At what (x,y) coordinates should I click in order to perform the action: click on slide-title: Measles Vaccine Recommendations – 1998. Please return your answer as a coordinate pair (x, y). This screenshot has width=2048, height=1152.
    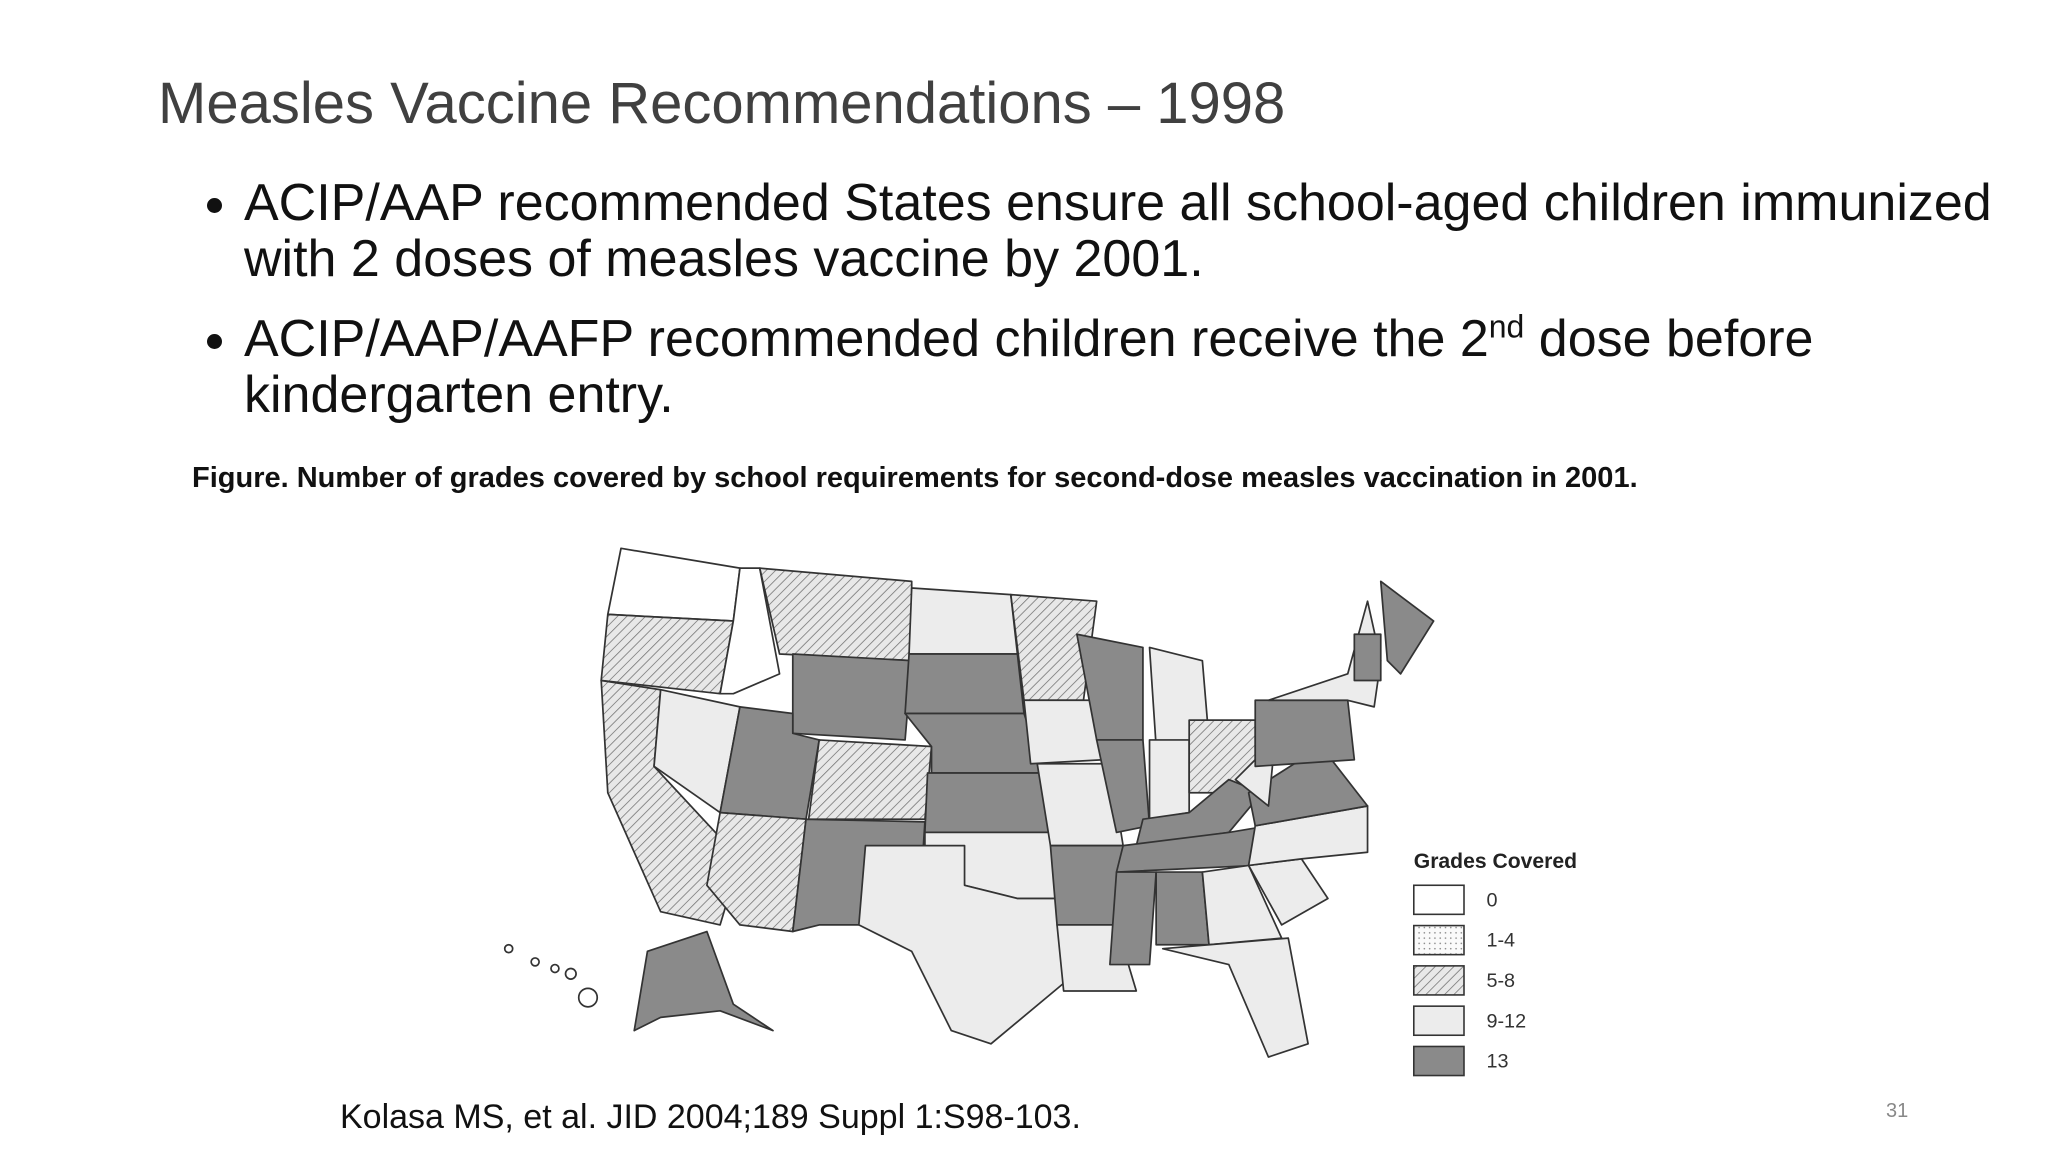
    Looking at the image, I should click on (722, 103).